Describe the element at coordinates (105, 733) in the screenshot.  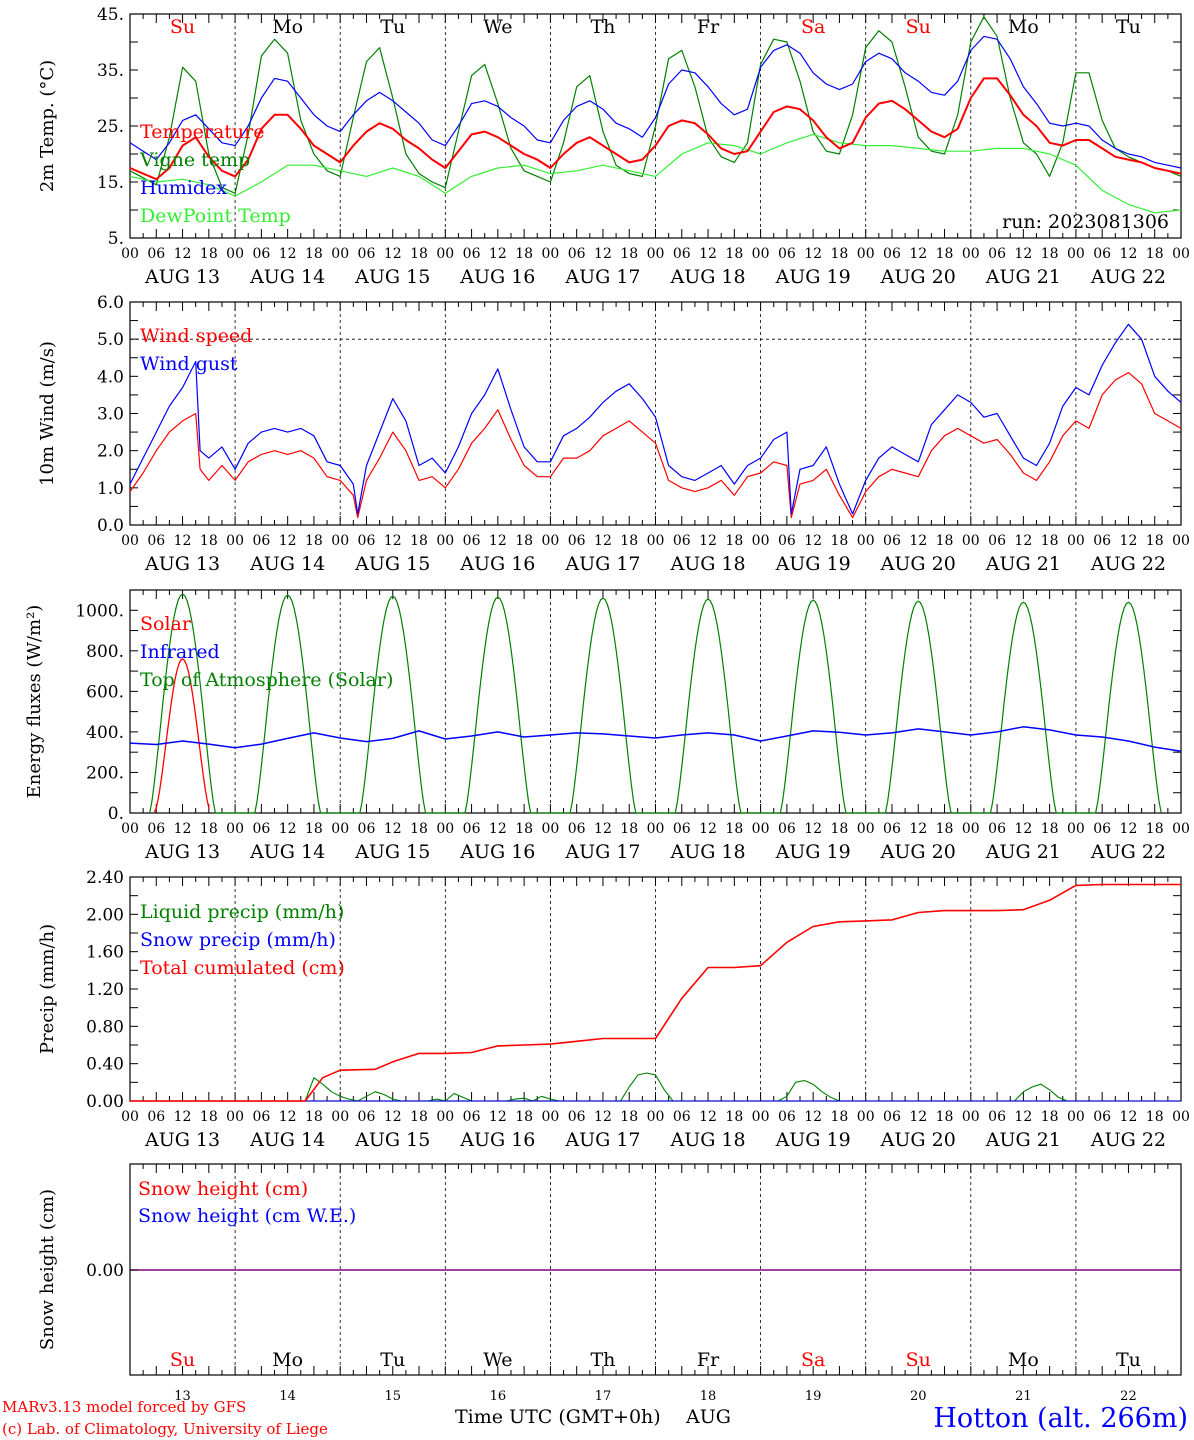
I see `y-tick-label: 400.` at that location.